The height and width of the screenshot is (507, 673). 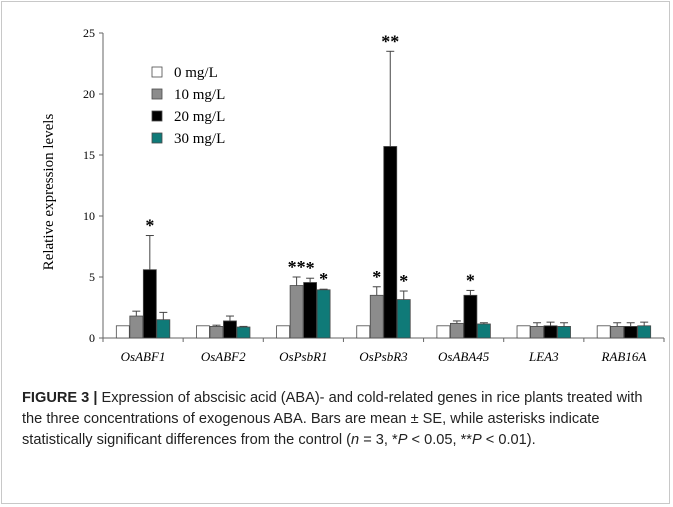 What do you see at coordinates (89, 216) in the screenshot?
I see `y-tick-label: 10` at bounding box center [89, 216].